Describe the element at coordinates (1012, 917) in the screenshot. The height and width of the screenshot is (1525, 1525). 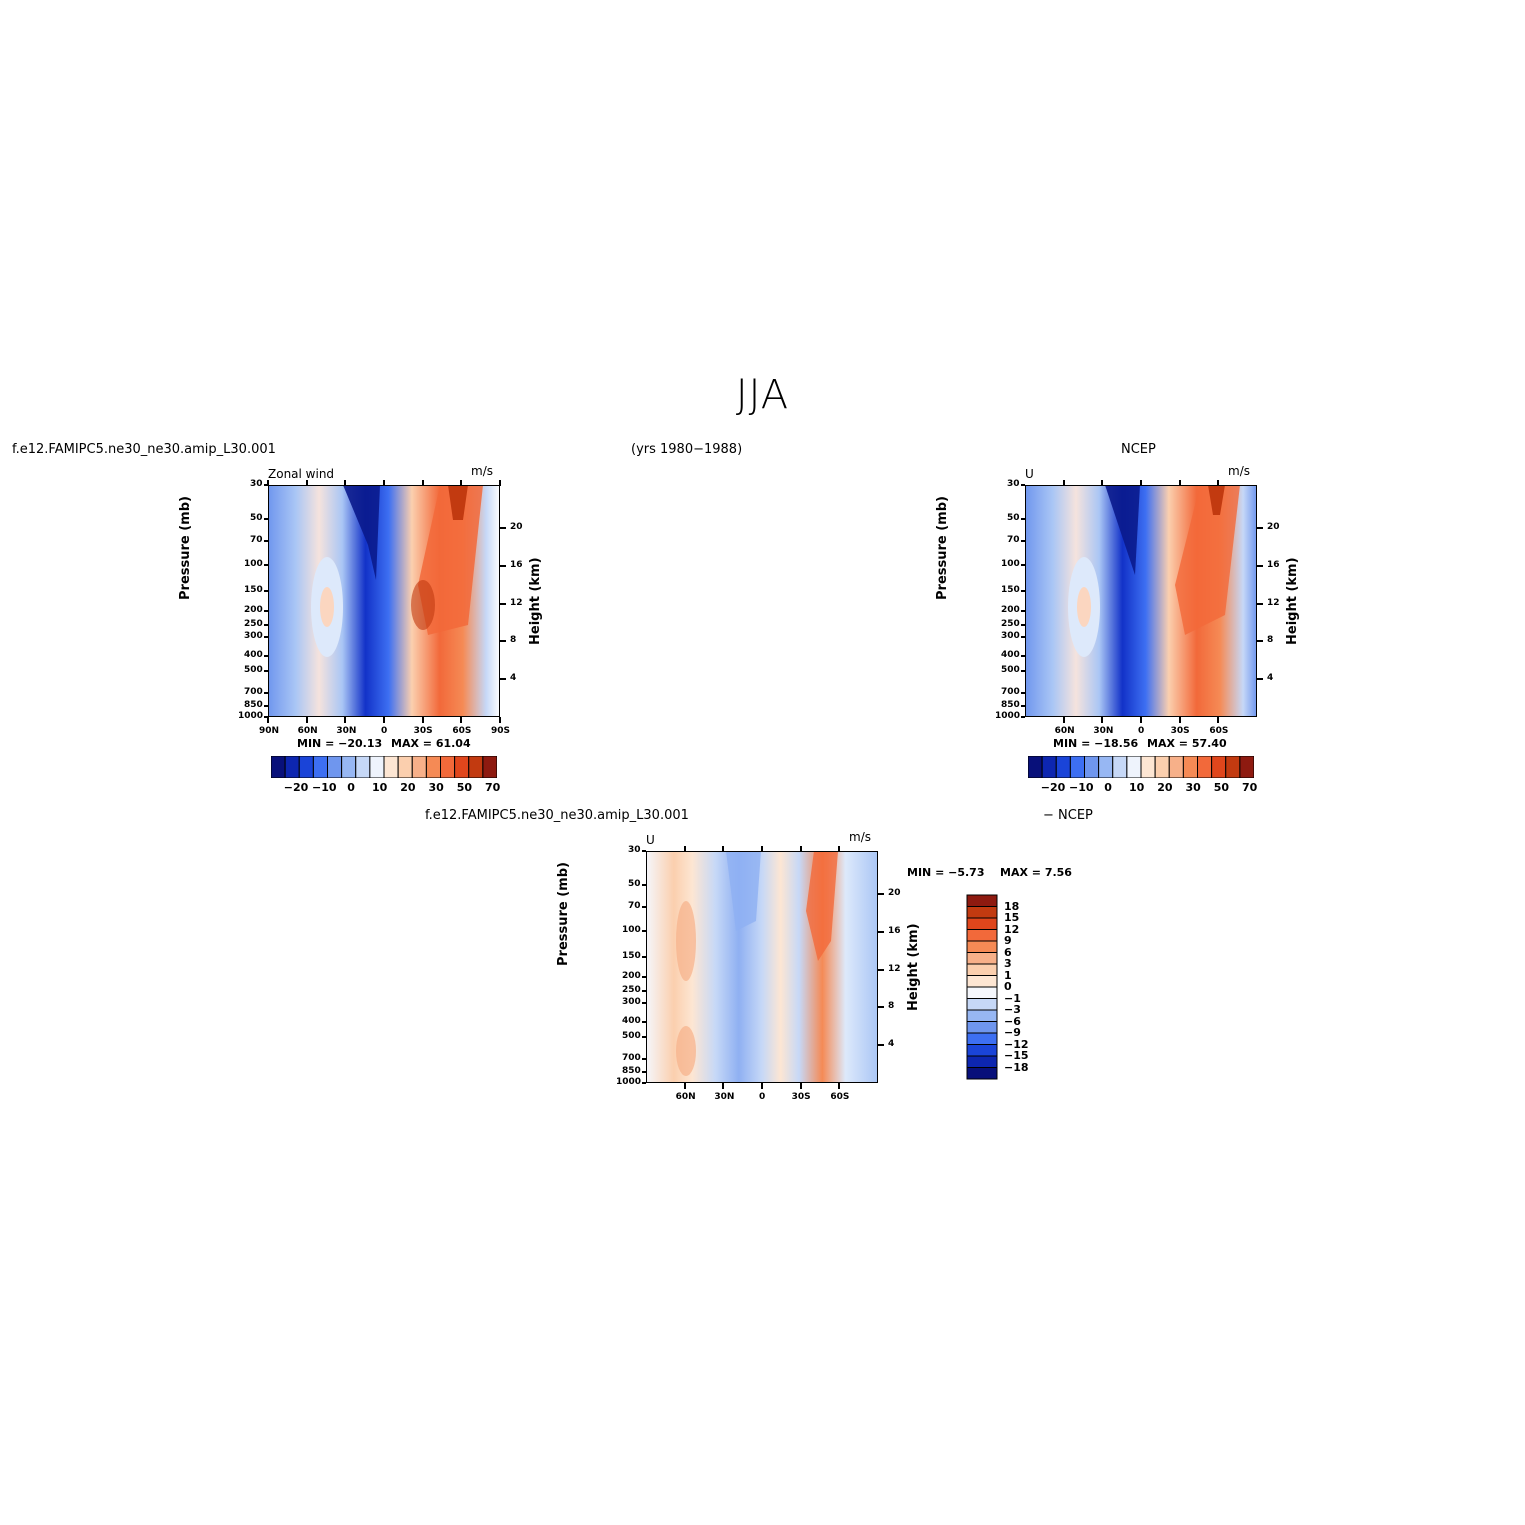
I see `colorbar-label: 15` at that location.